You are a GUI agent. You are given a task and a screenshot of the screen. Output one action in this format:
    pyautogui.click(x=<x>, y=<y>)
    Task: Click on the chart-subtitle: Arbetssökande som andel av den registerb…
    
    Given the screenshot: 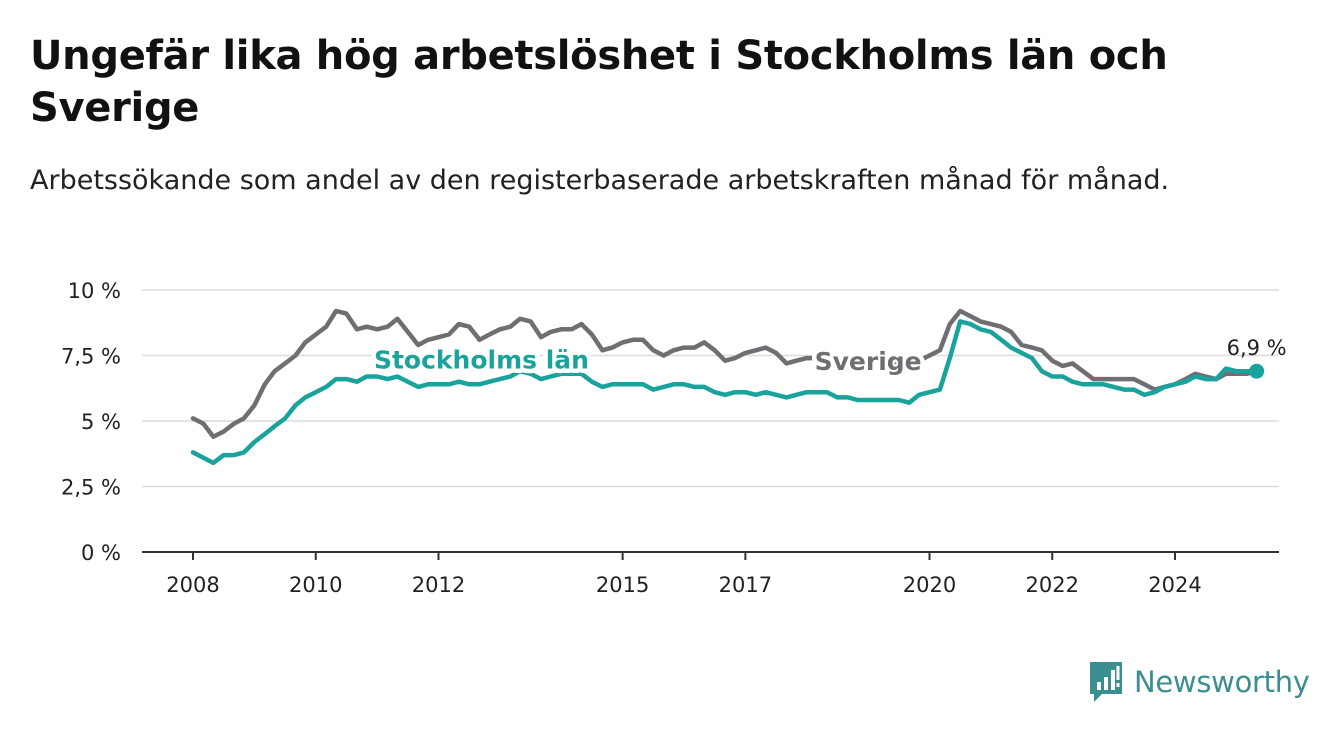 What is the action you would take?
    pyautogui.click(x=600, y=180)
    